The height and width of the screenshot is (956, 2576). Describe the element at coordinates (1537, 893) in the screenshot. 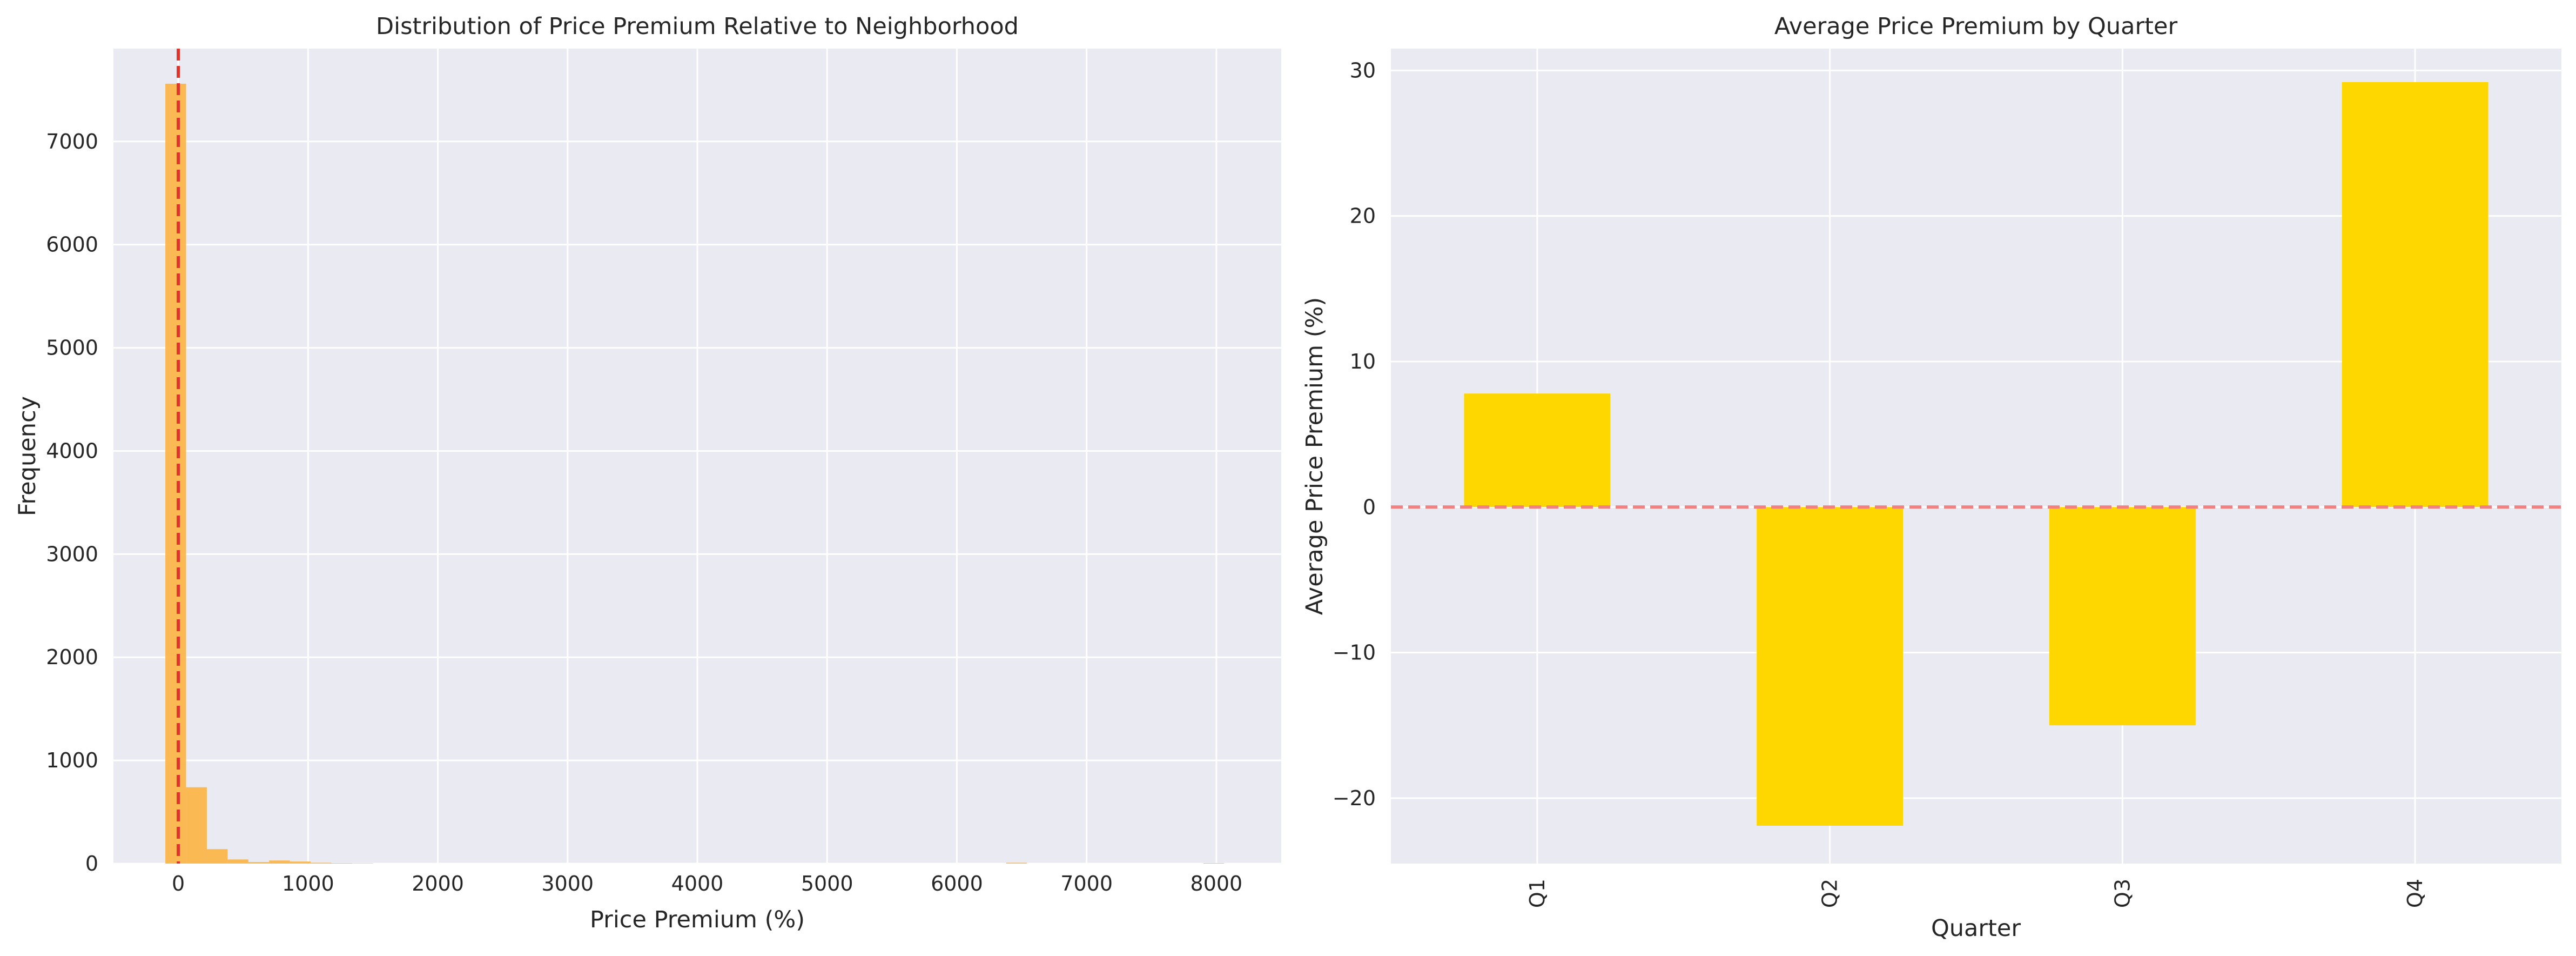

I see `x-tick-label: Q1` at that location.